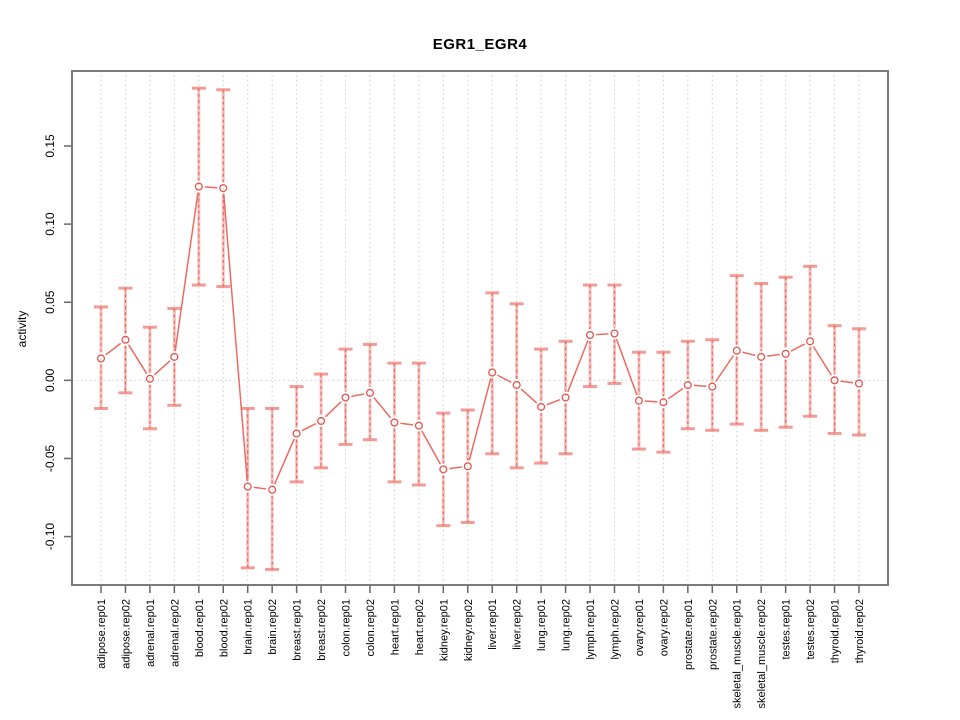  I want to click on x-tick-label: liver.rep02, so click(518, 624).